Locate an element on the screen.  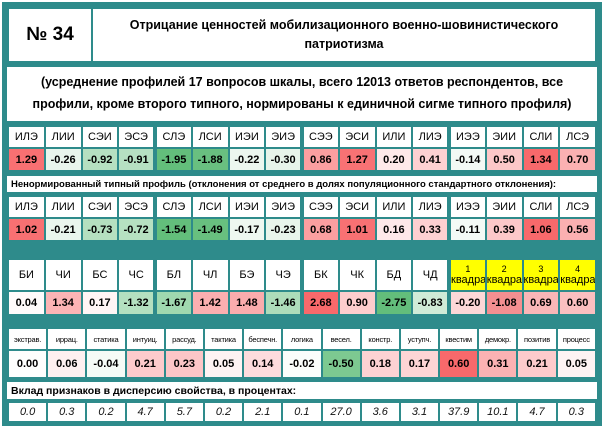
column-header: БС is located at coordinates (100, 275).